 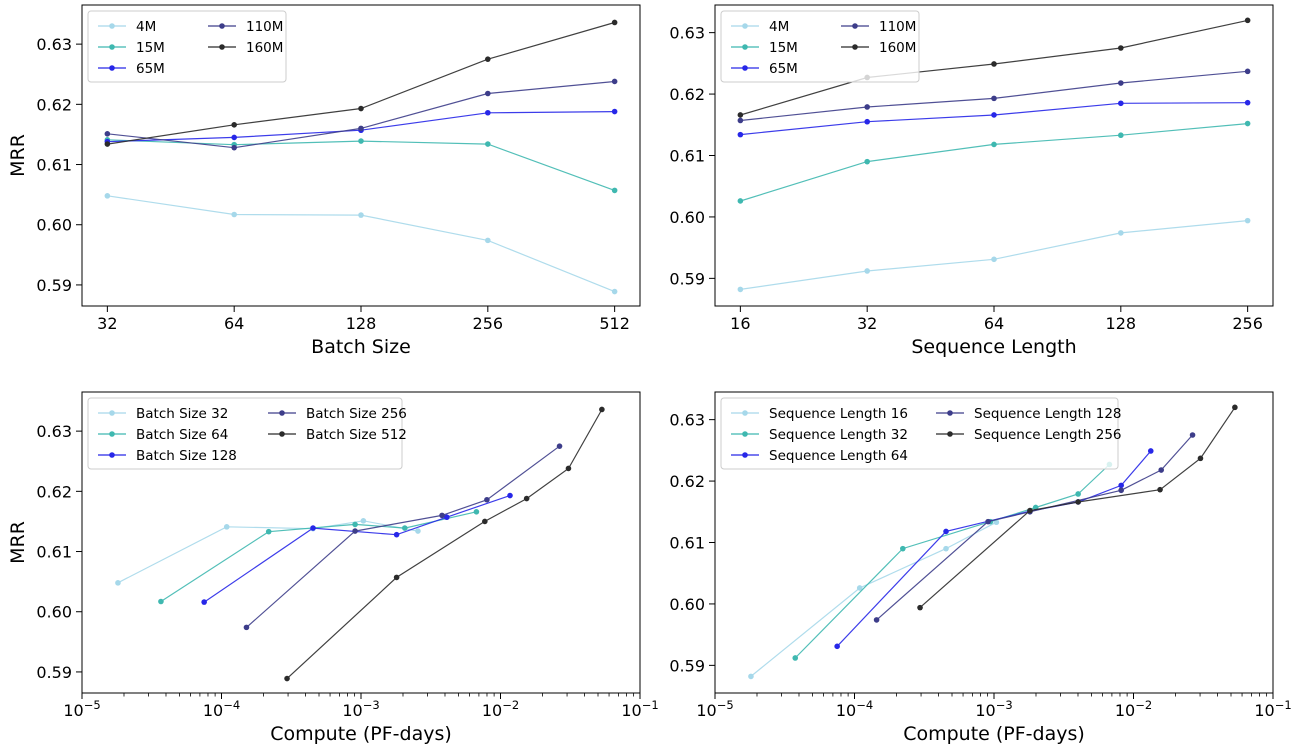 I want to click on legend-label: 160M, so click(x=264, y=48).